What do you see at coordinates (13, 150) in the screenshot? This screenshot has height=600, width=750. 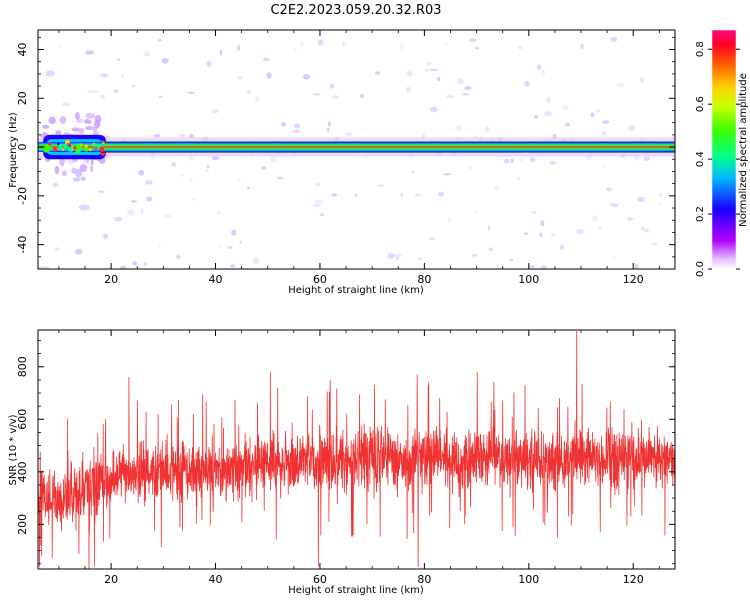 I see `spectrogram-y-label: Frequency (Hz)` at bounding box center [13, 150].